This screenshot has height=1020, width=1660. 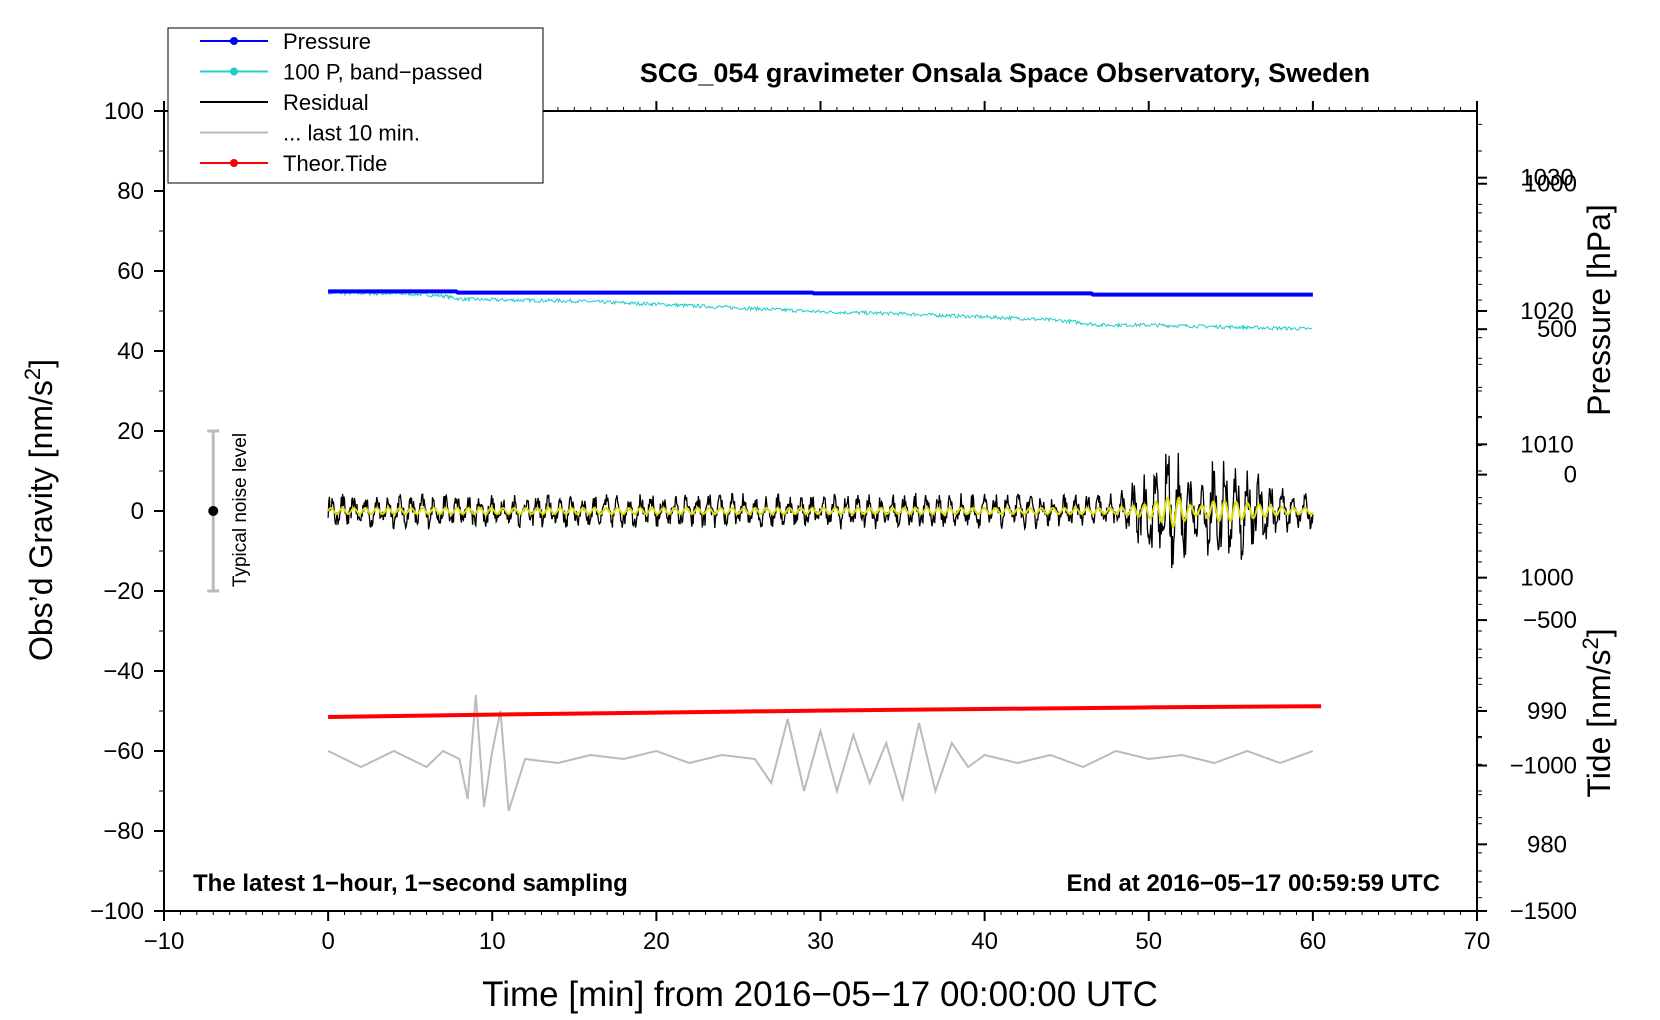 I want to click on y-axis-label-sup: 2, so click(x=32, y=374).